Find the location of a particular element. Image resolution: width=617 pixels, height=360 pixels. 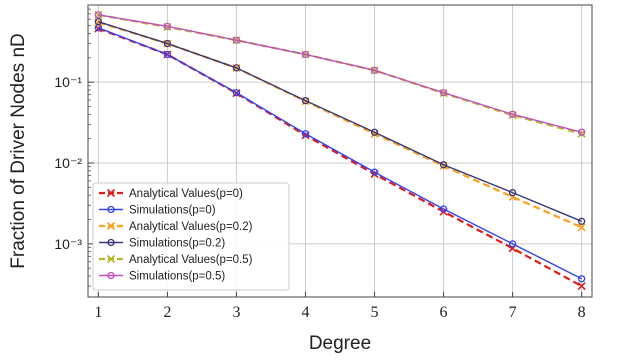

legend-label: Simulations(p=0) is located at coordinates (172, 211).